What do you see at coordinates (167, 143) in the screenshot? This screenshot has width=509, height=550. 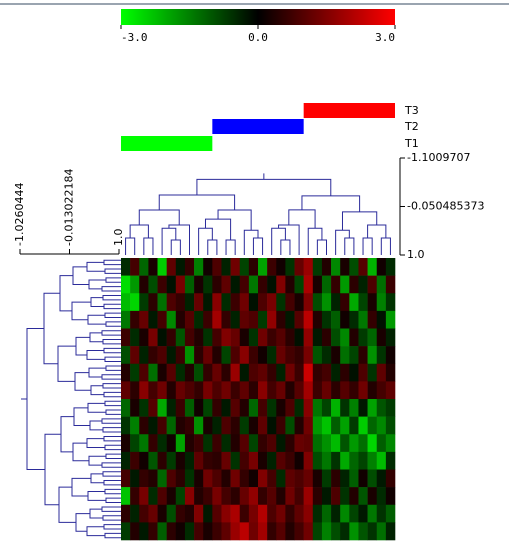 I see `group-bar` at bounding box center [167, 143].